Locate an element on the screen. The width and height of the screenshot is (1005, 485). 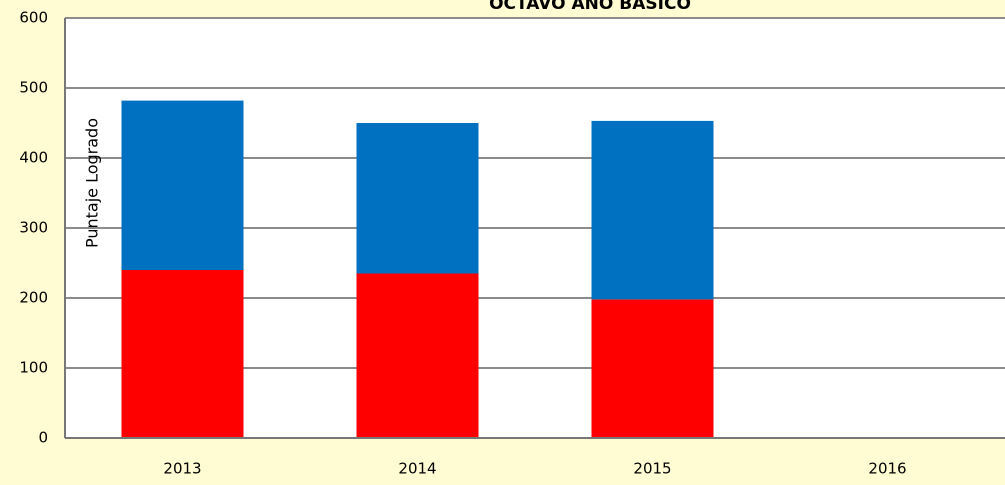
y-axis-label: Puntaje Logrado is located at coordinates (92, 183).